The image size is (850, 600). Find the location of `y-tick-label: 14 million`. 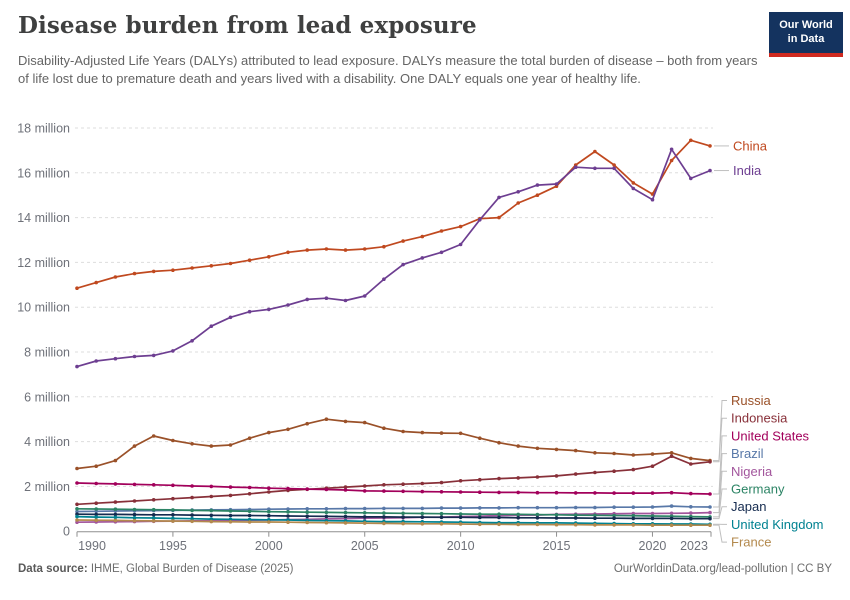

y-tick-label: 14 million is located at coordinates (43, 218).